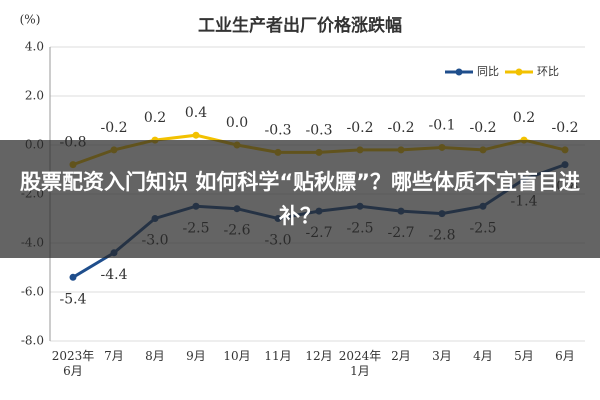  I want to click on x-tick-label: 4月, so click(483, 356).